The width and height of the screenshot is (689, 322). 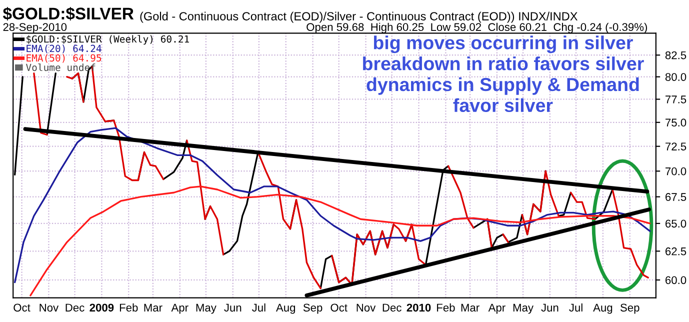 What do you see at coordinates (64, 49) in the screenshot?
I see `legend-label: EMA(20) 64.24` at bounding box center [64, 49].